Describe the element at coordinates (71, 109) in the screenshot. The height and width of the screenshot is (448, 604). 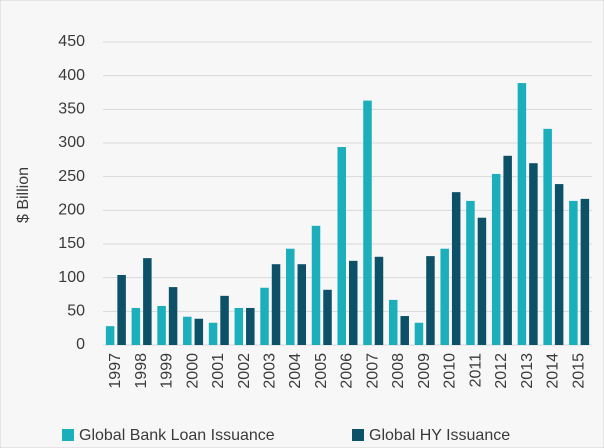
I see `y-tick-label: 350` at that location.